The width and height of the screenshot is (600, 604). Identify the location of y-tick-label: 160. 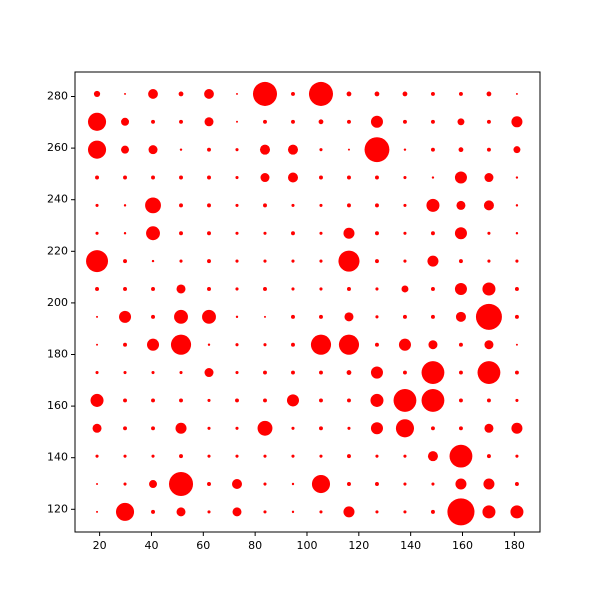
(57, 405).